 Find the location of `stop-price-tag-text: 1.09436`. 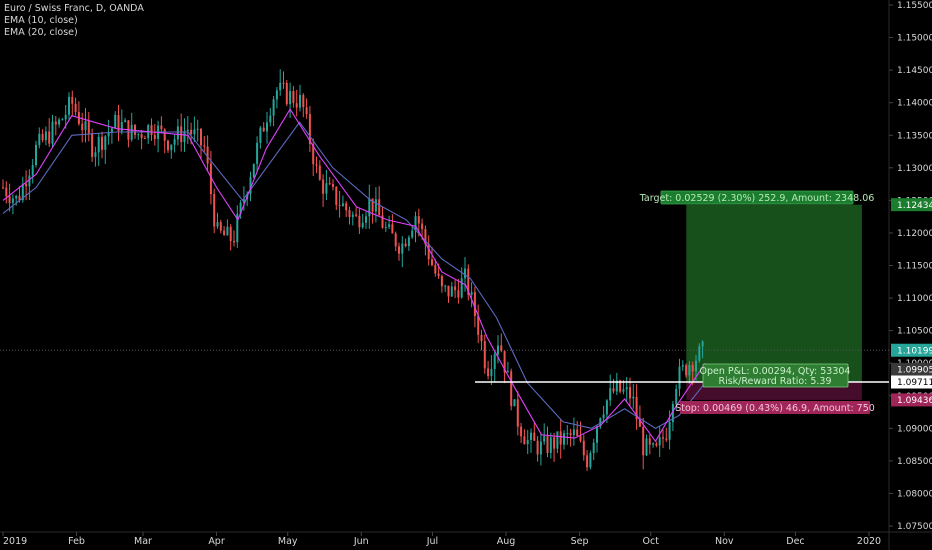

stop-price-tag-text: 1.09436 is located at coordinates (914, 401).